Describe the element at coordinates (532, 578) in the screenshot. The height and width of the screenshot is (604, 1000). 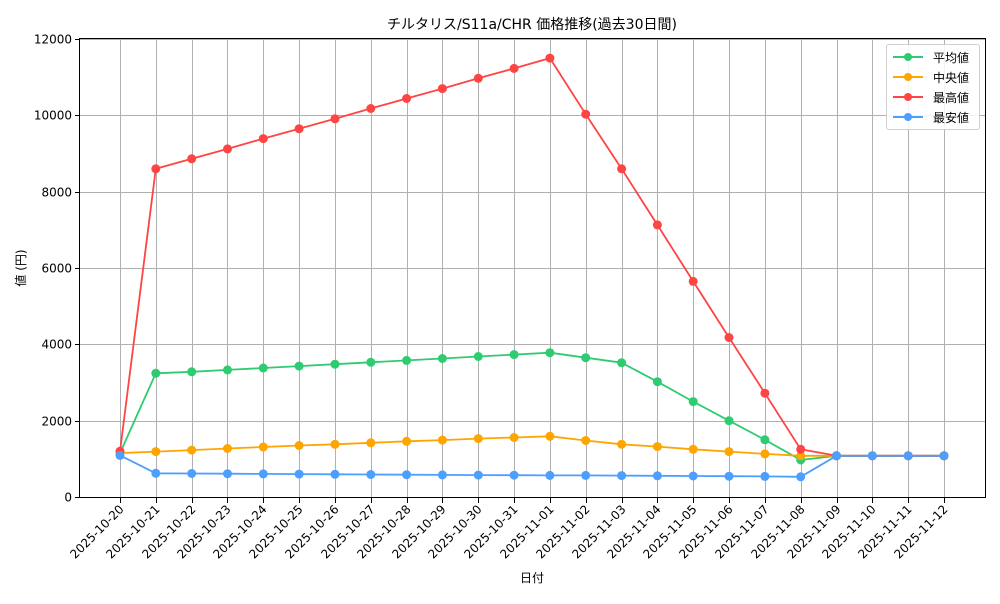
I see `x-axis-label: 日付` at that location.